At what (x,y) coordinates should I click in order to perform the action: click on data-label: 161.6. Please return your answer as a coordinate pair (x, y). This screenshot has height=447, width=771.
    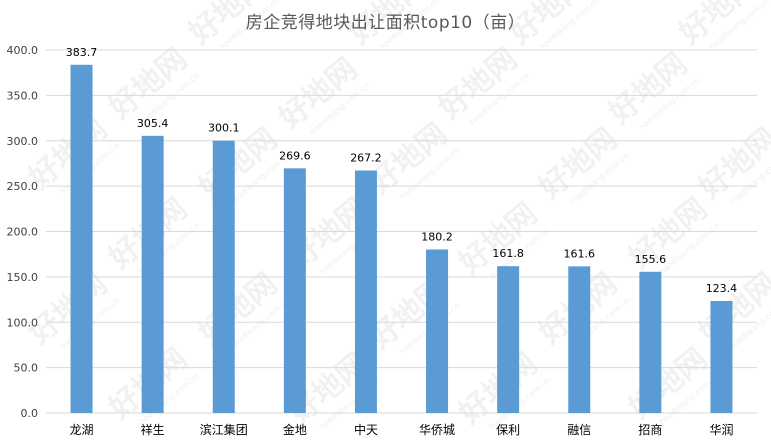
    Looking at the image, I should click on (580, 253).